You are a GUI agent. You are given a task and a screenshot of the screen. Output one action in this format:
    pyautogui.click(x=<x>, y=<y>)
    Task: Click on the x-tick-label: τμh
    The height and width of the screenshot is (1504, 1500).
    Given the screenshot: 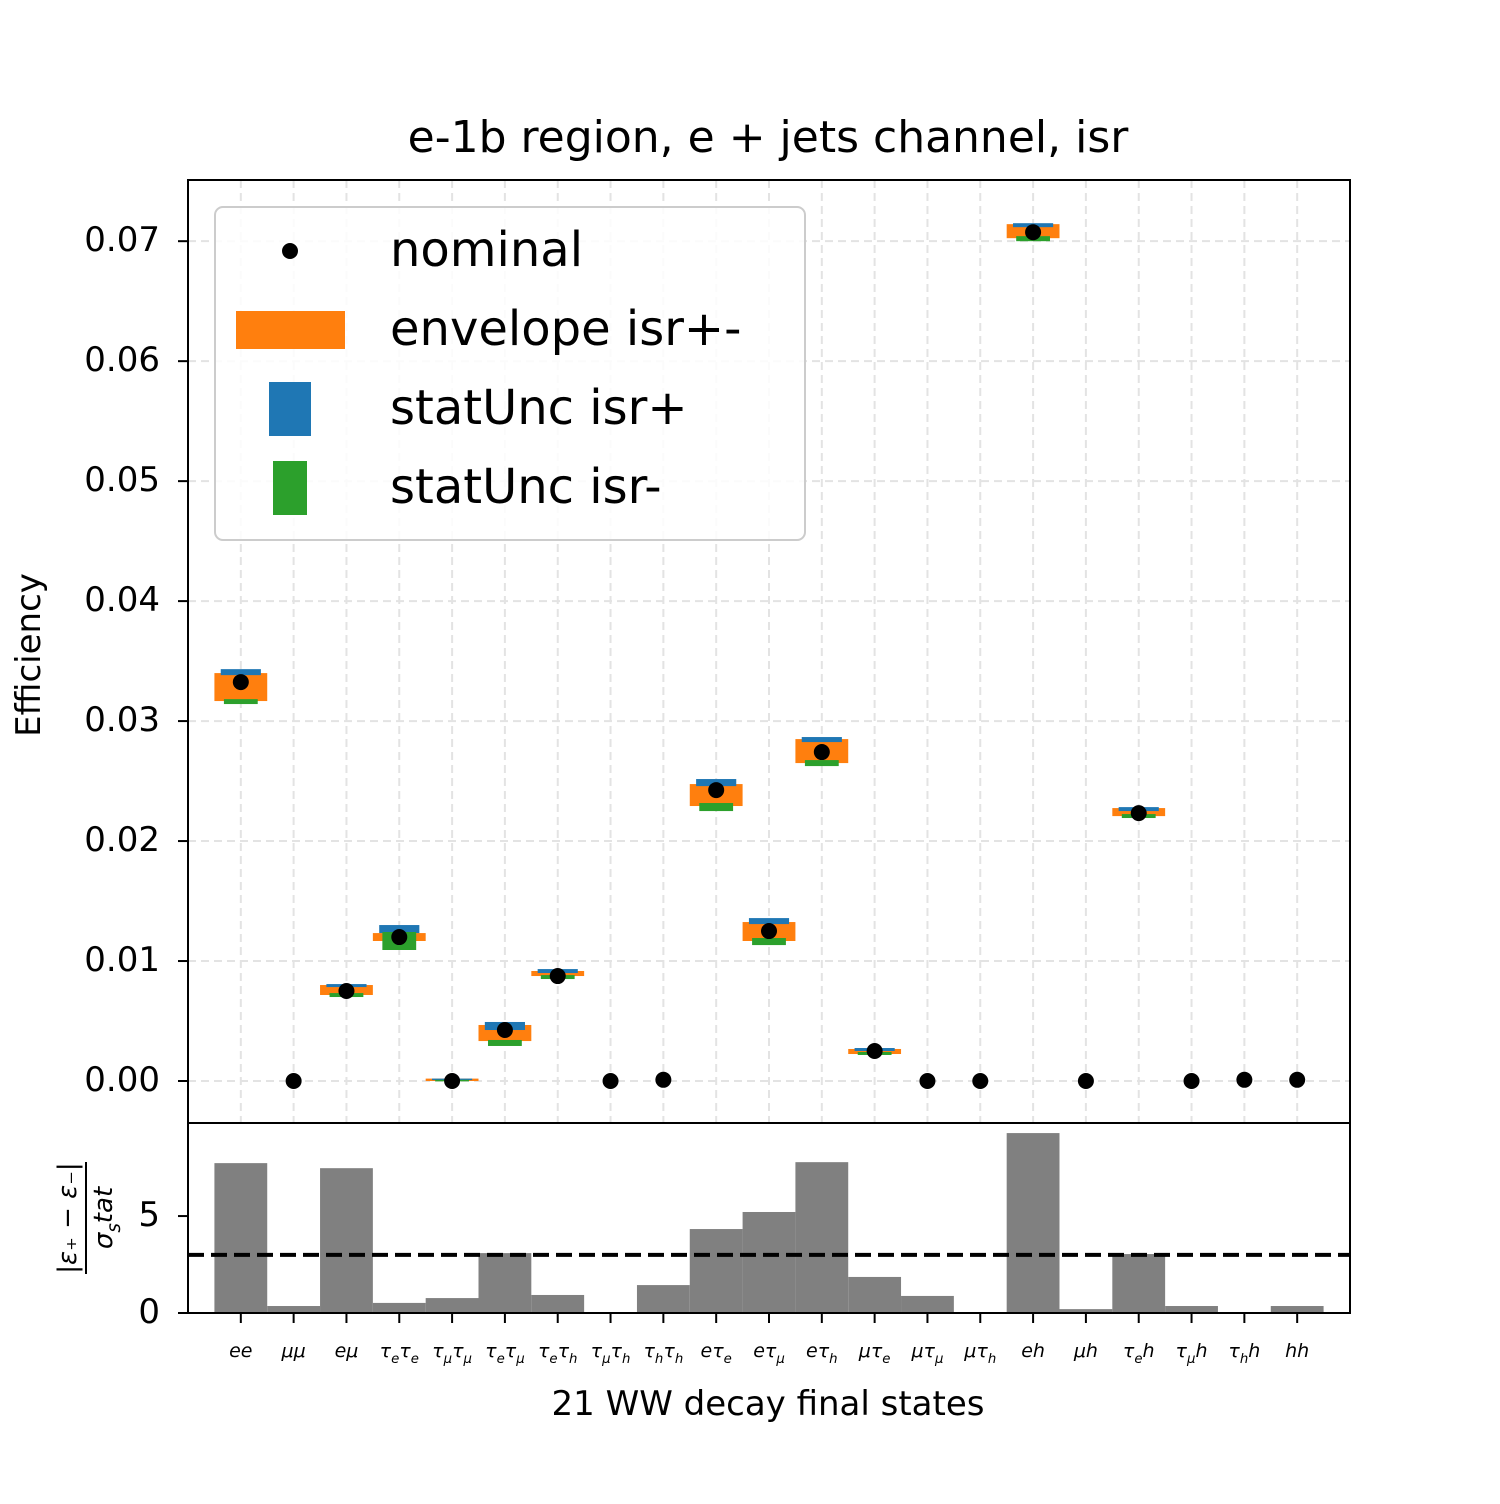 What is the action you would take?
    pyautogui.click(x=1192, y=1353)
    